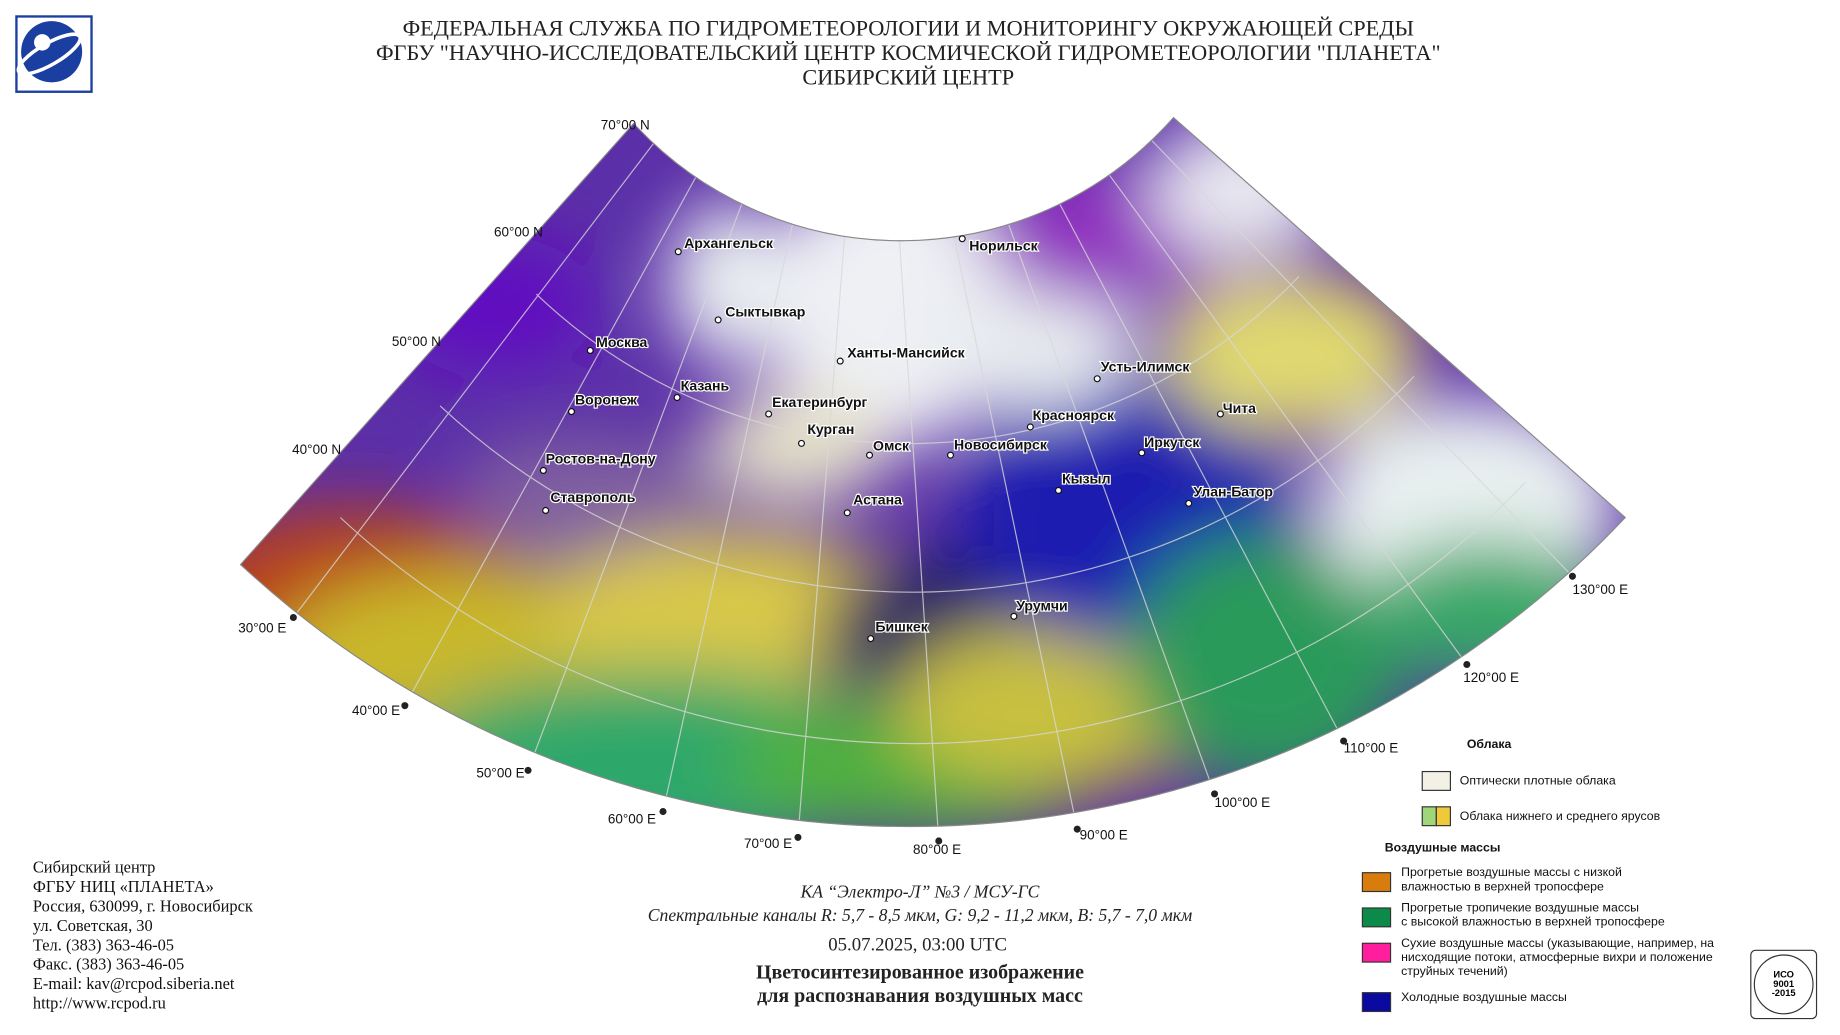  Describe the element at coordinates (1560, 816) in the screenshot. I see `legend-label: Облака нижнего и среднего ярусов` at that location.